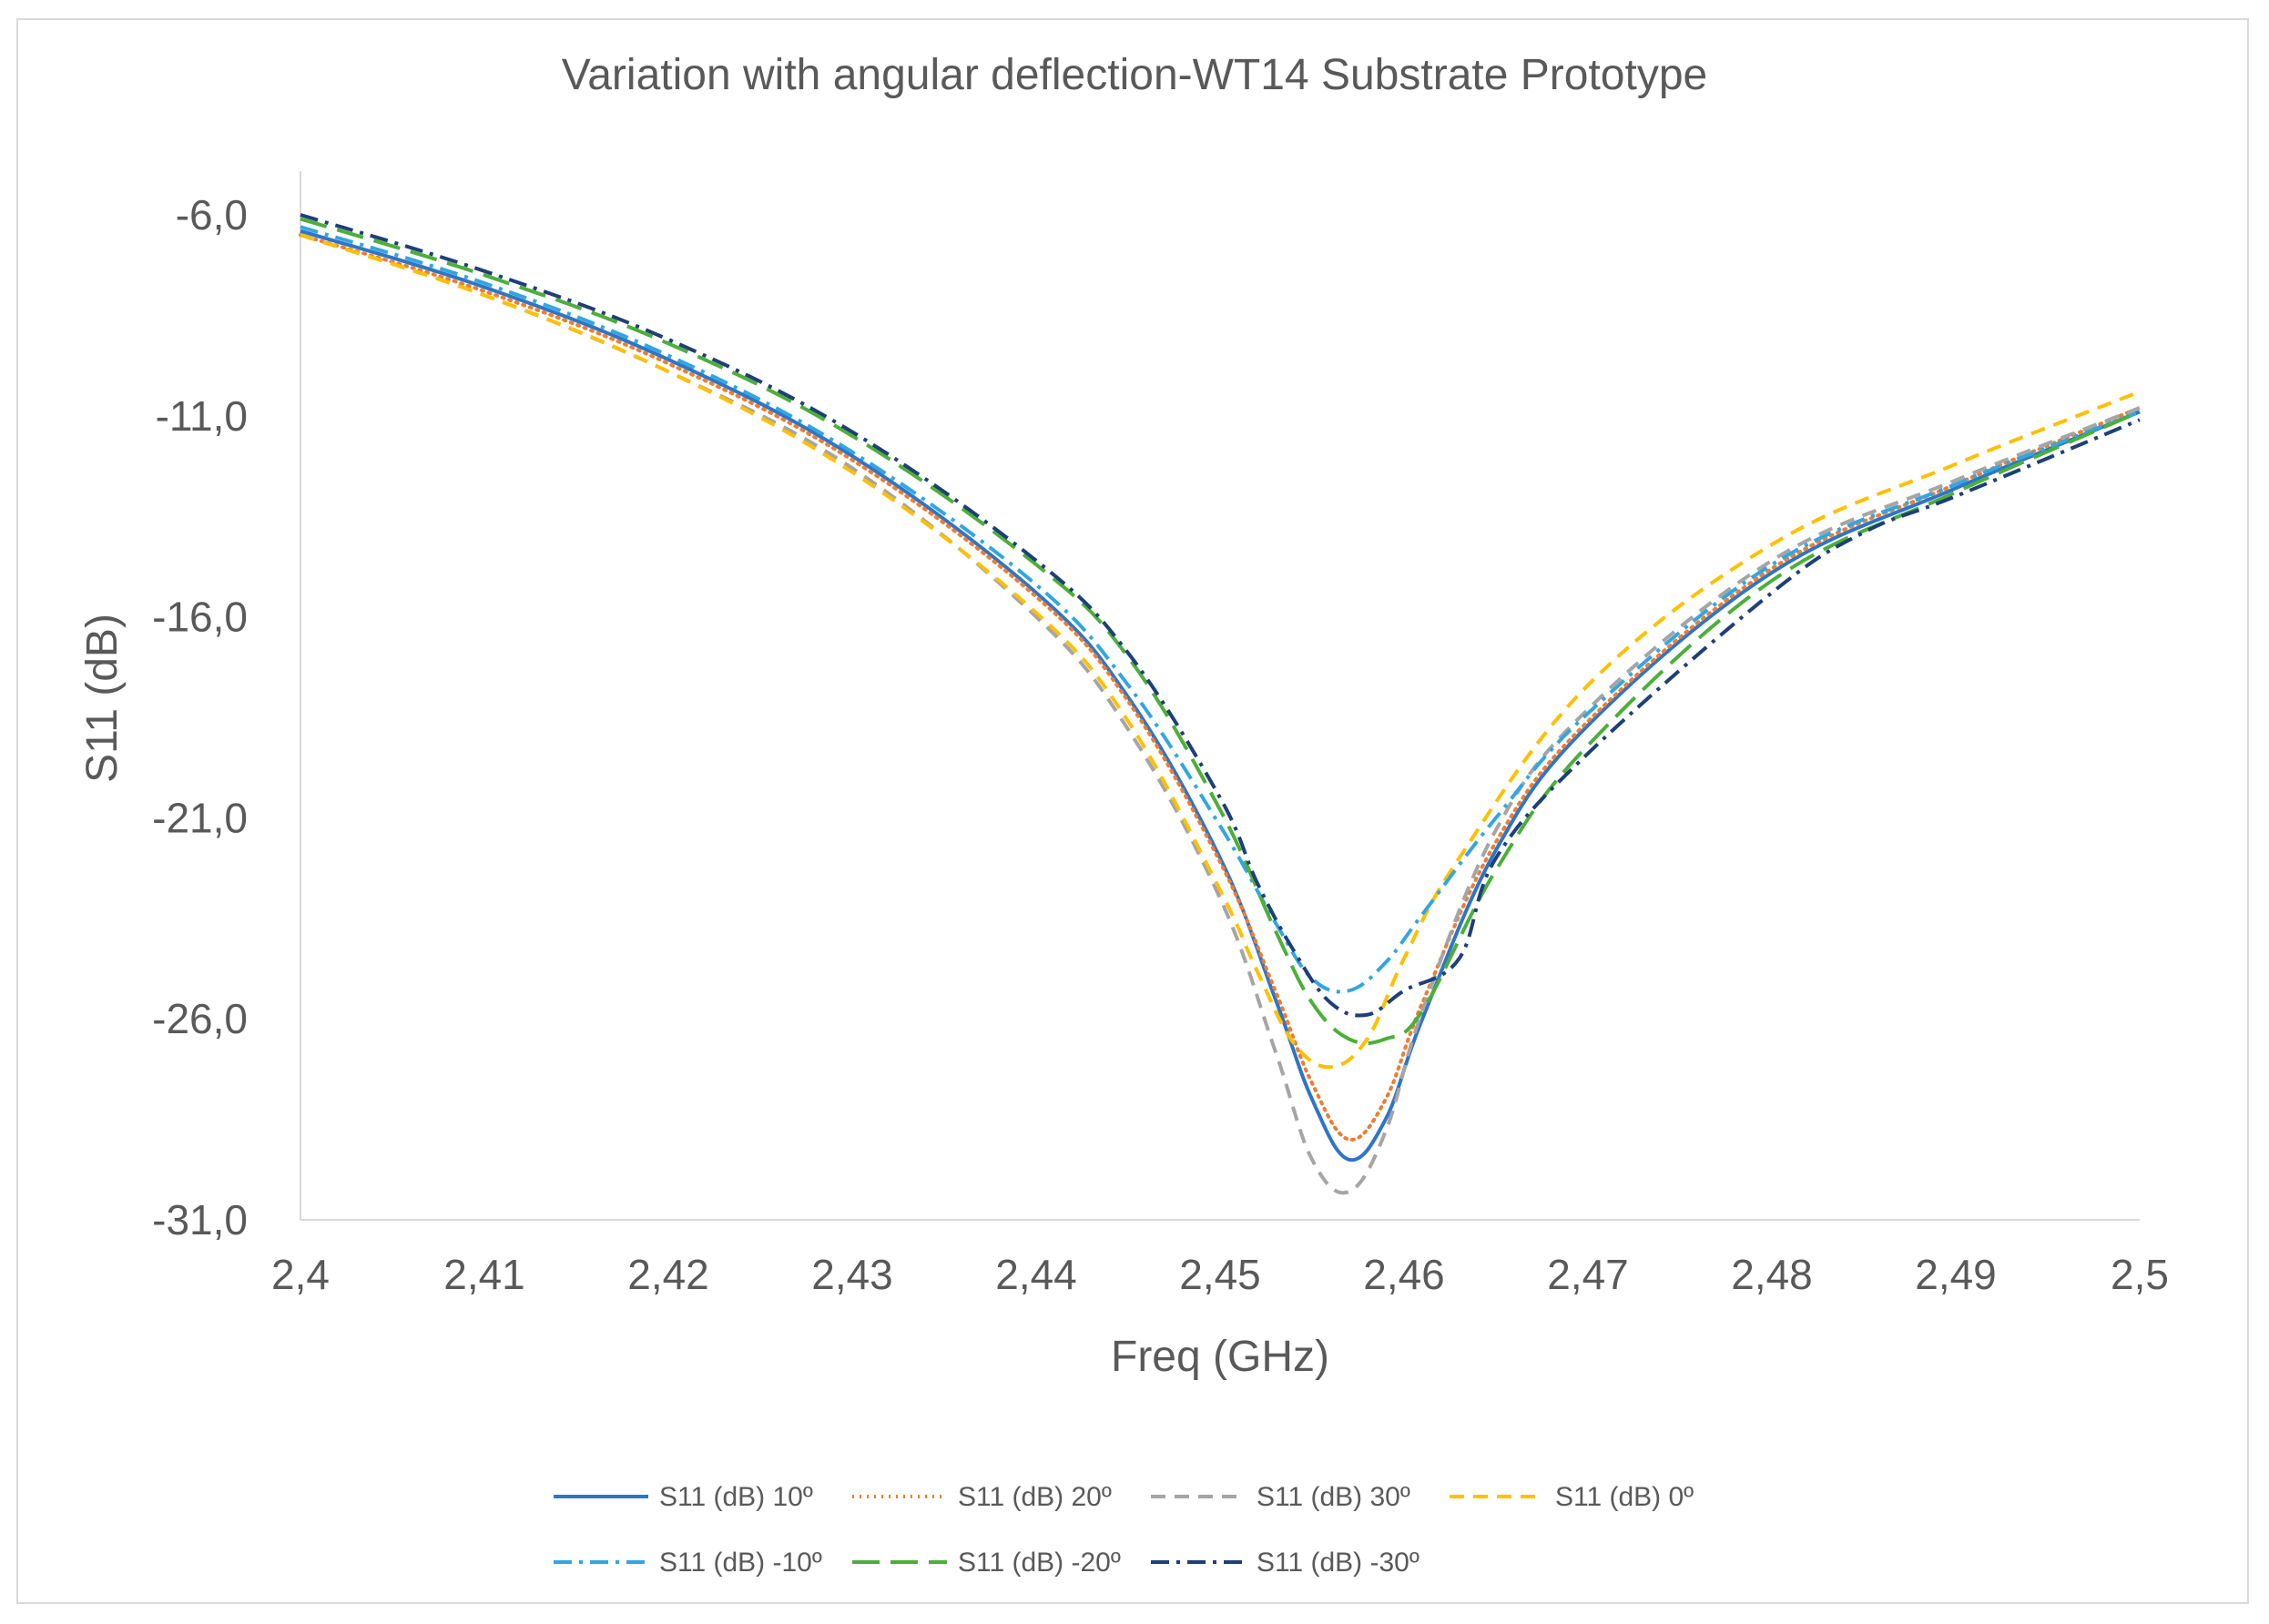 The width and height of the screenshot is (2269, 1624). I want to click on x-tick-label: 2,48, so click(1772, 1274).